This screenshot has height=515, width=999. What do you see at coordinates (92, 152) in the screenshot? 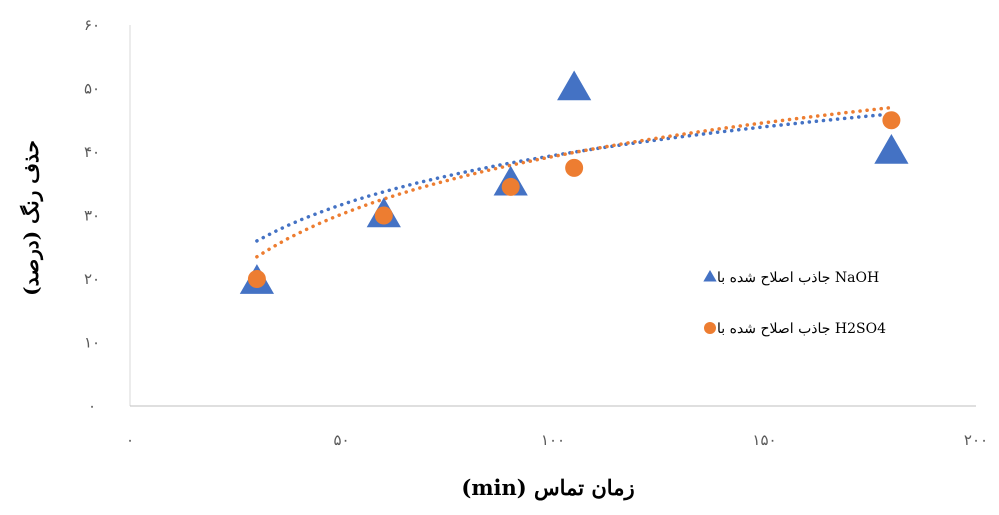
I see `y-tick-label: ۴۰` at bounding box center [92, 152].